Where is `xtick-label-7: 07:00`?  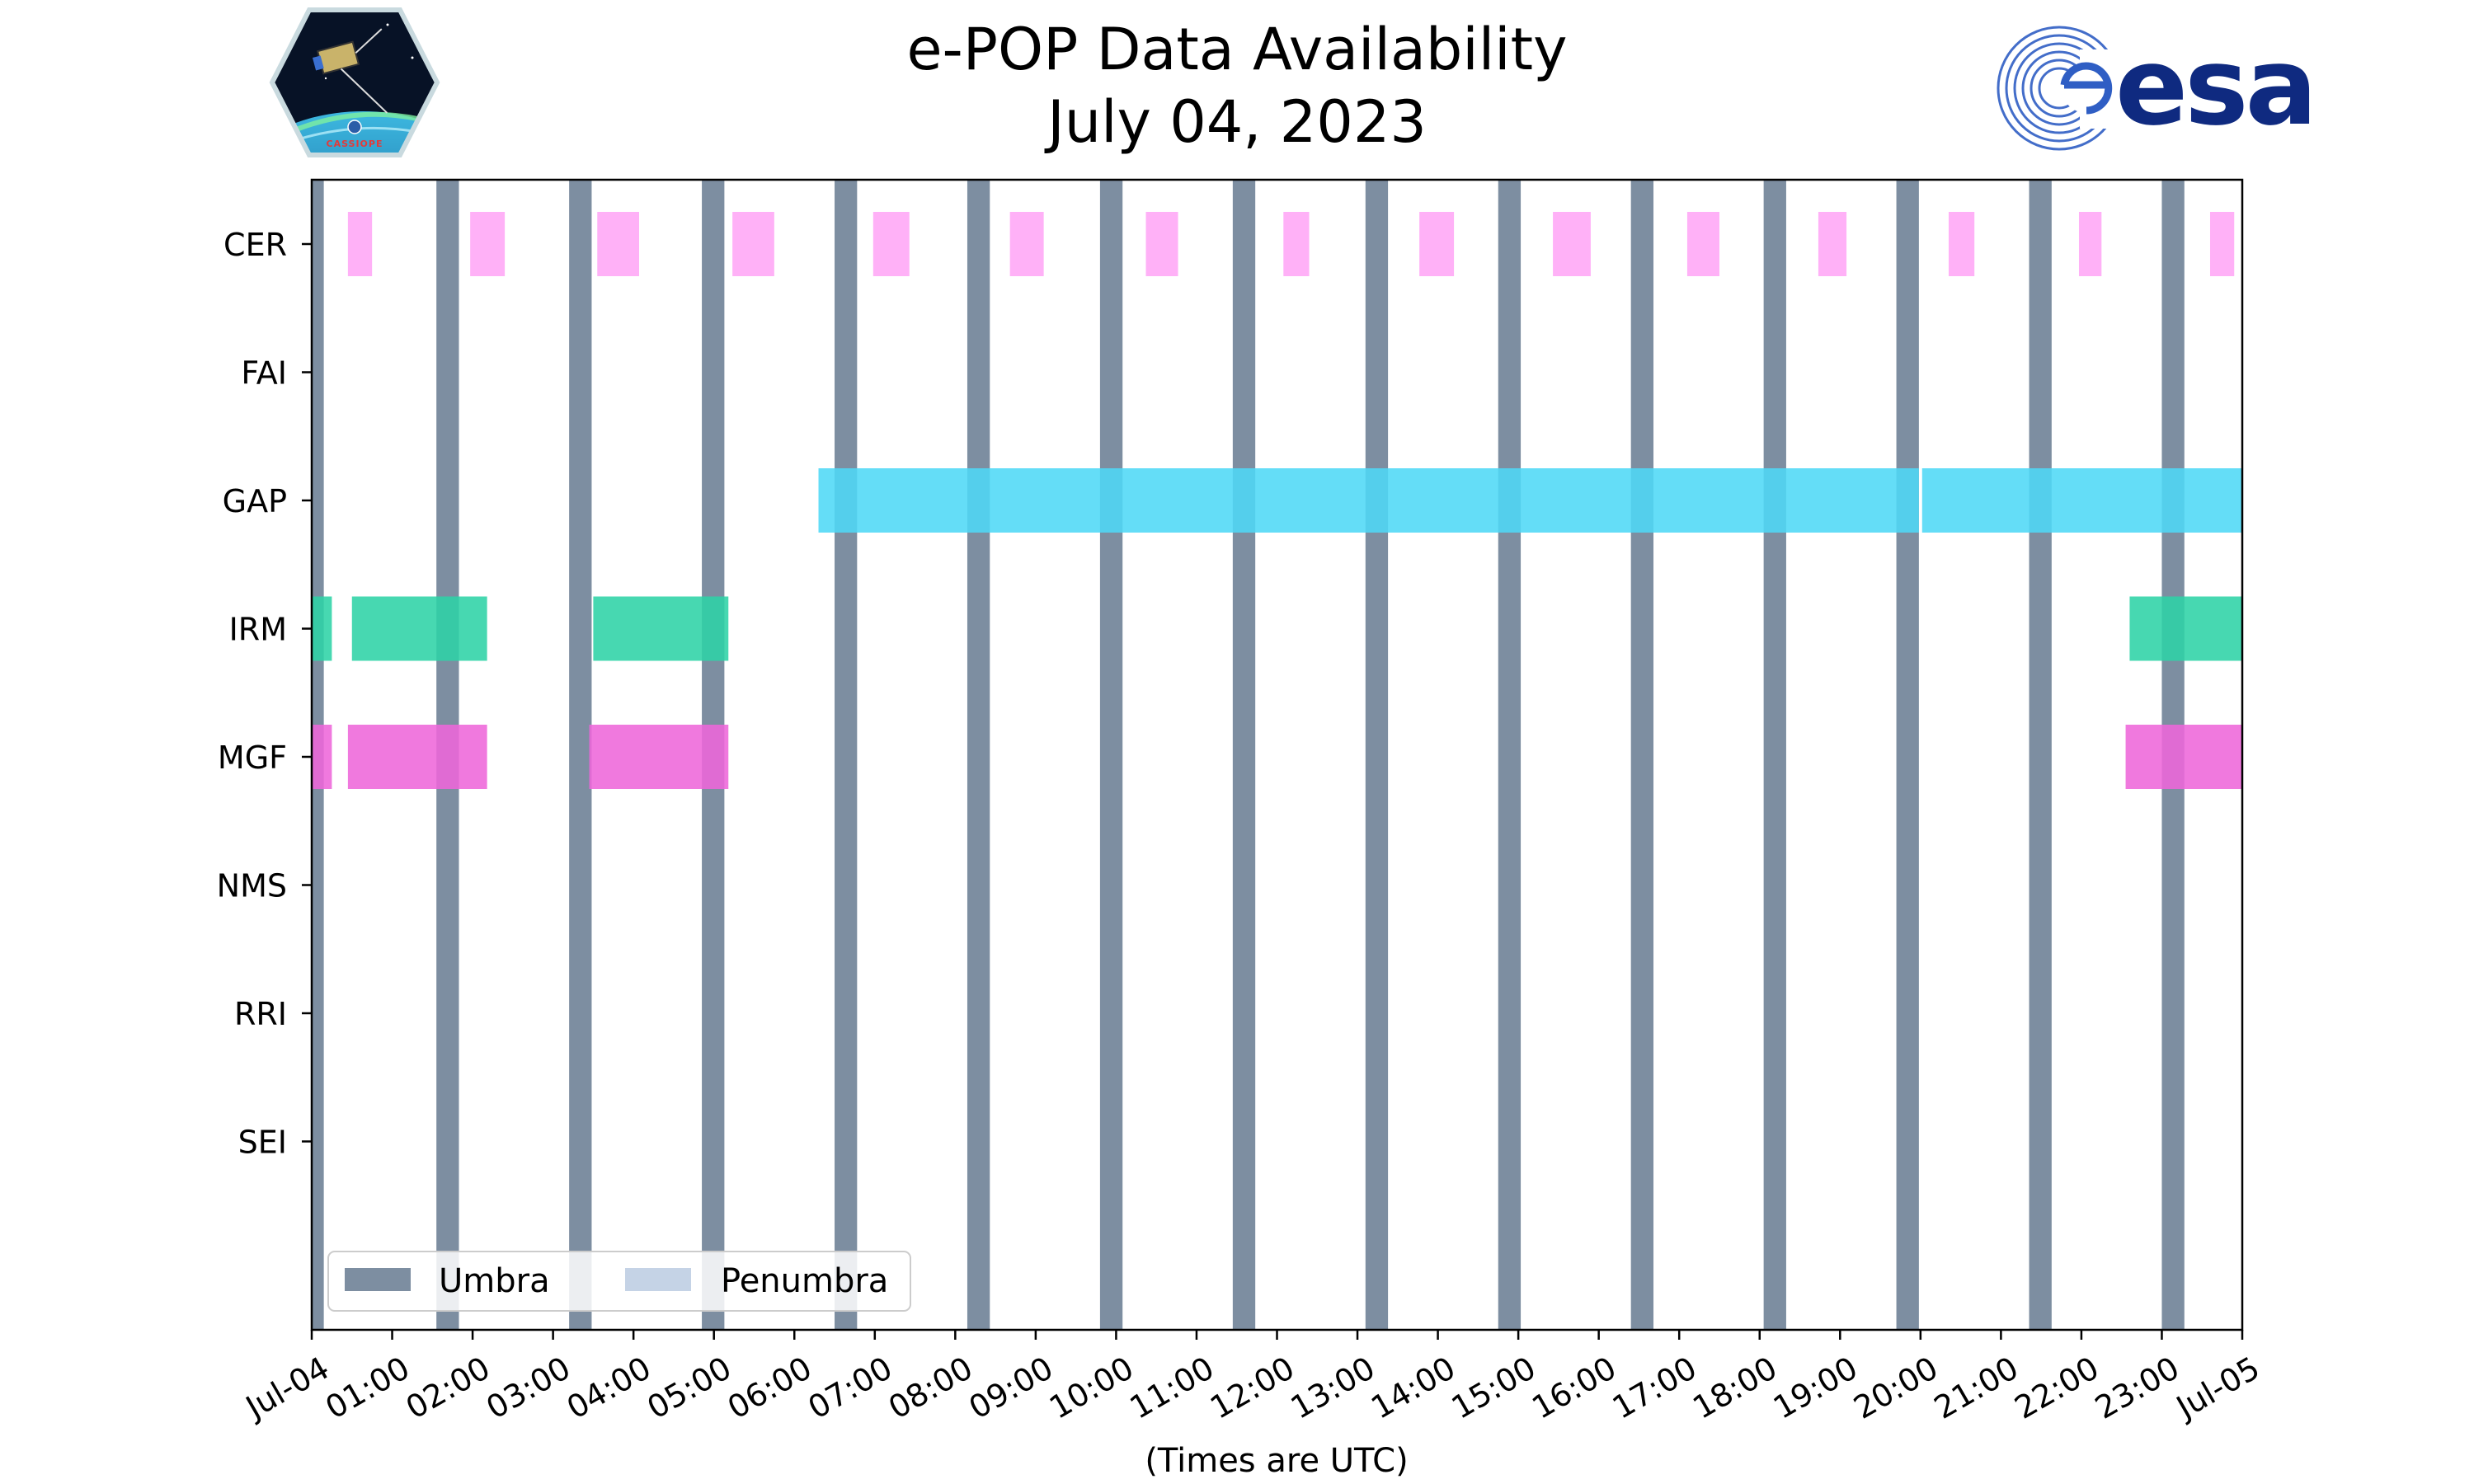 xtick-label-7: 07:00 is located at coordinates (850, 1388).